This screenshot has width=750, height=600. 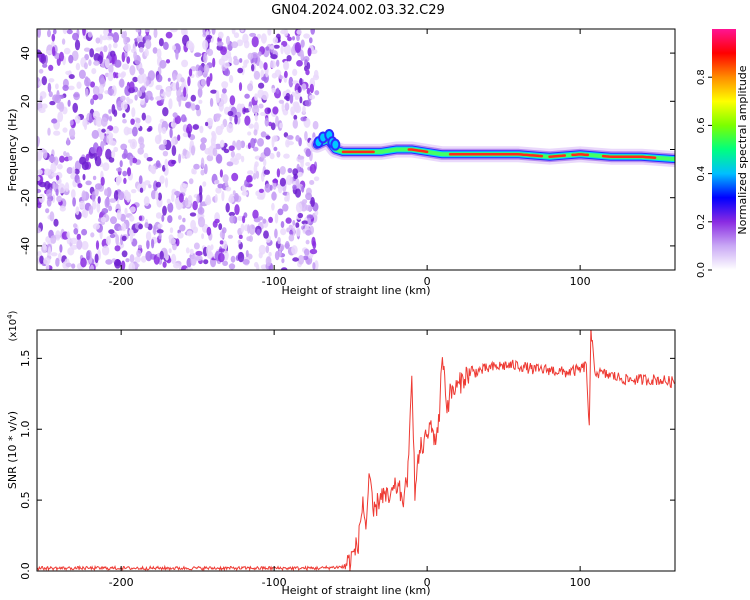 I want to click on x-tick-label: 100, so click(x=580, y=582).